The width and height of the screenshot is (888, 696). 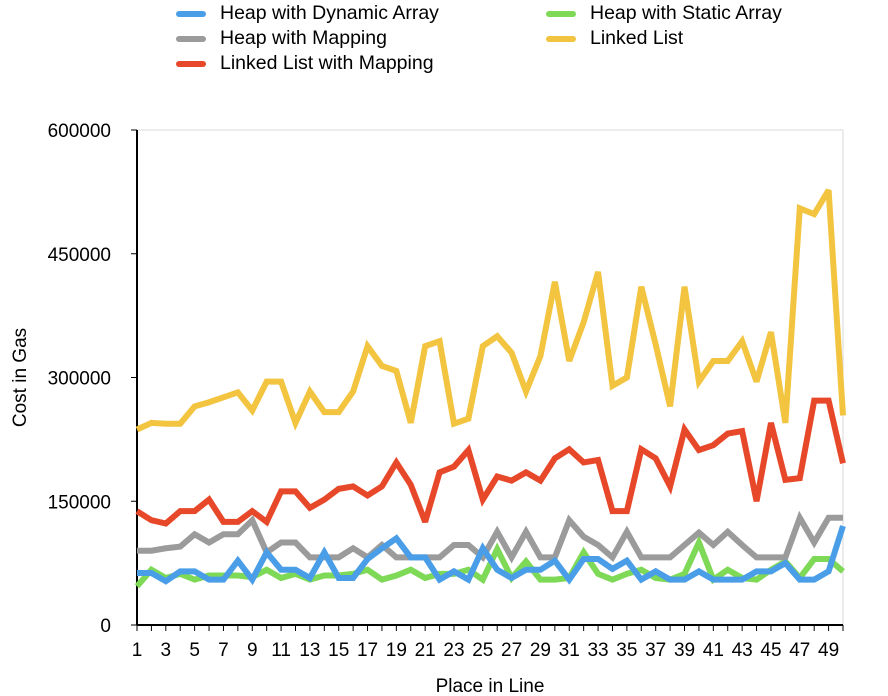 I want to click on x-tick-label: 47, so click(x=799, y=650).